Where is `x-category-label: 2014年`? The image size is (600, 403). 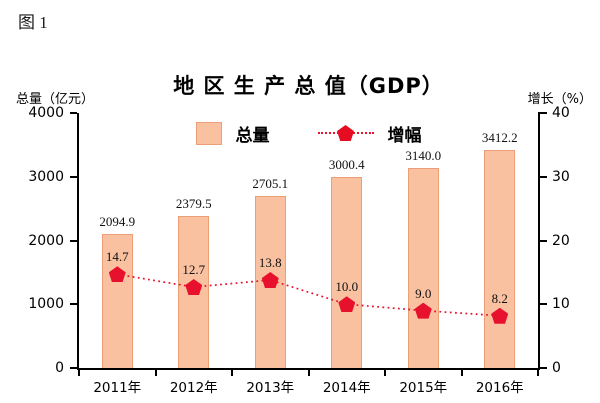
x-category-label: 2014年 is located at coordinates (346, 388).